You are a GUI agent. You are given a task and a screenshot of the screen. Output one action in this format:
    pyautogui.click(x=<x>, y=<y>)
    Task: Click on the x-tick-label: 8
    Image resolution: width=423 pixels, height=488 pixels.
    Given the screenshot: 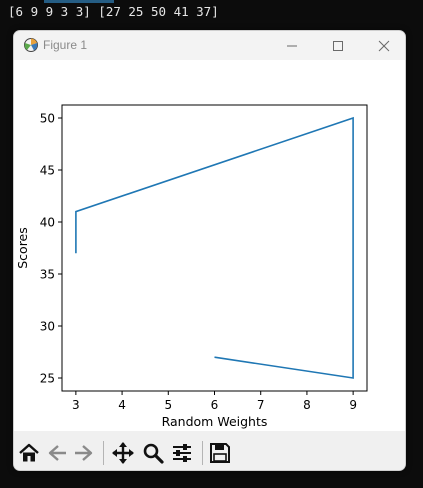 What is the action you would take?
    pyautogui.click(x=307, y=405)
    